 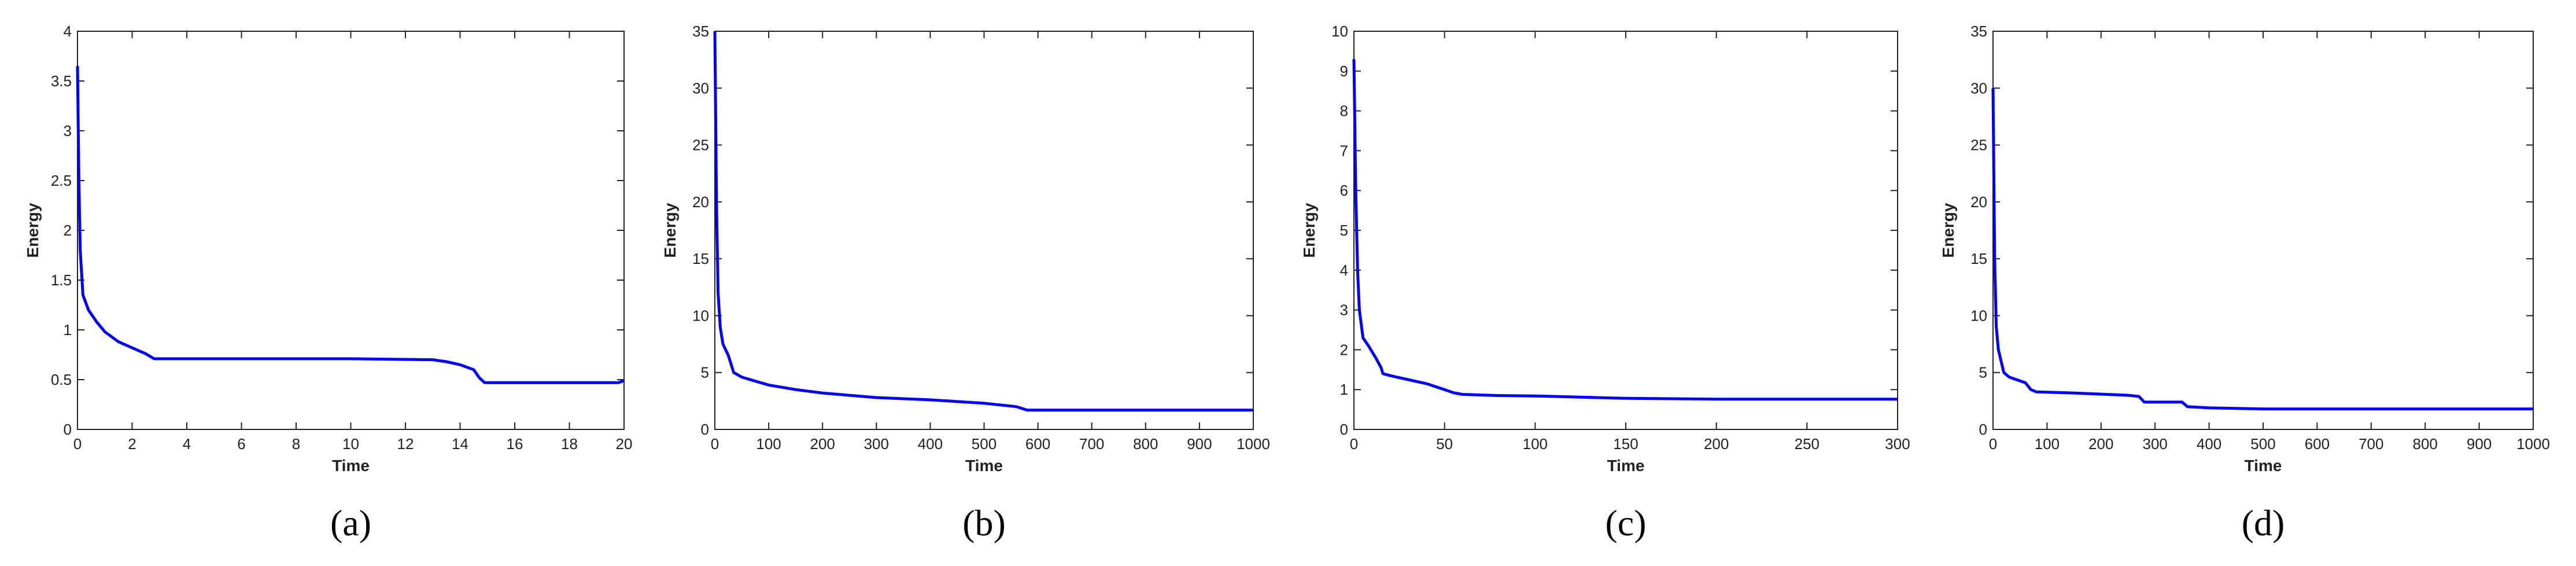 I want to click on y-tick-label: 0.5, so click(x=61, y=379).